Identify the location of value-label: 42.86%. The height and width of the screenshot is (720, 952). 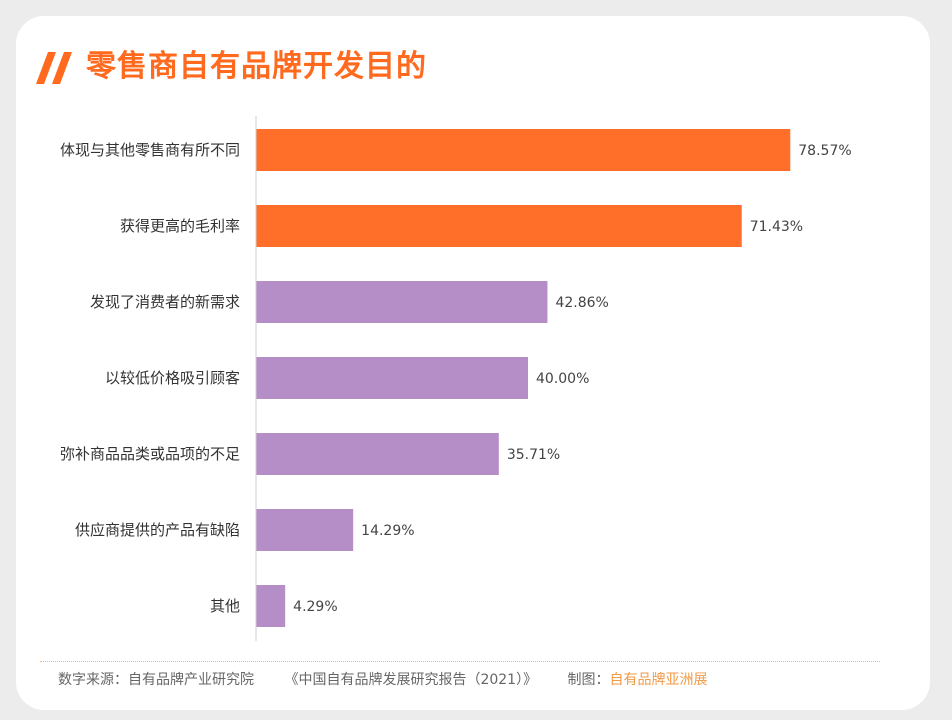
(581, 303).